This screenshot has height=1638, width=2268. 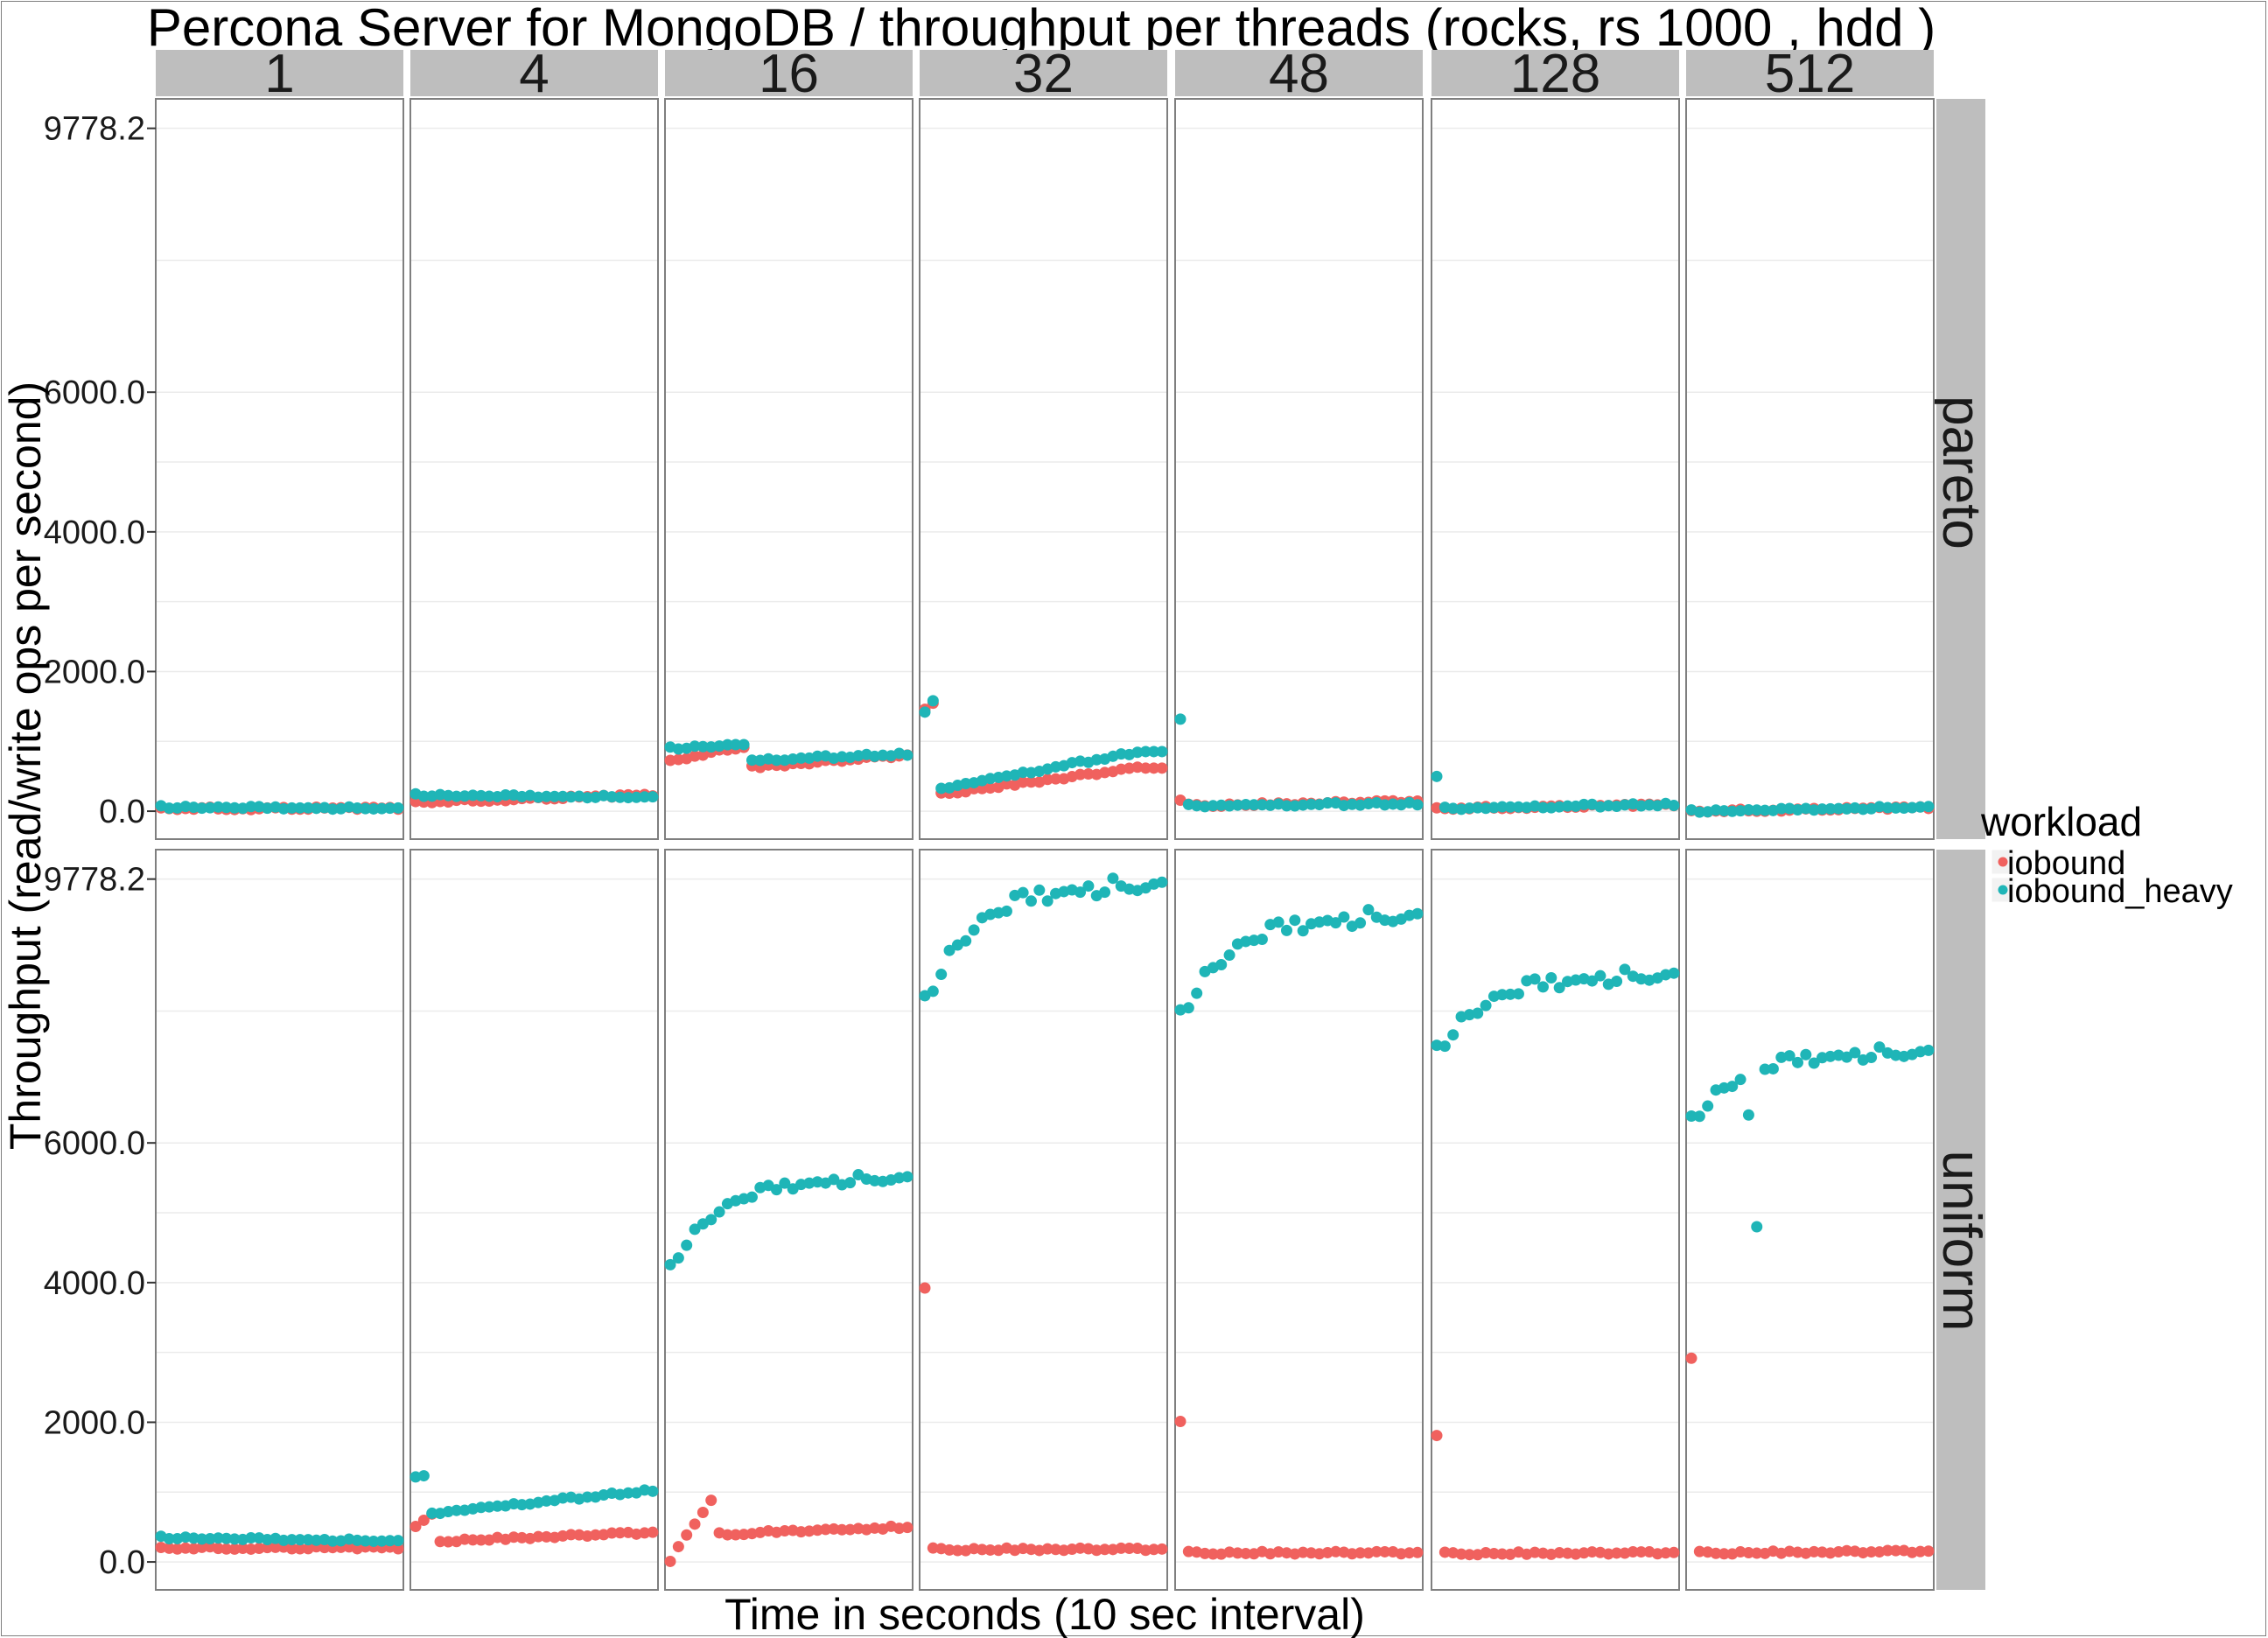 What do you see at coordinates (1960, 1220) in the screenshot?
I see `row-strip` at bounding box center [1960, 1220].